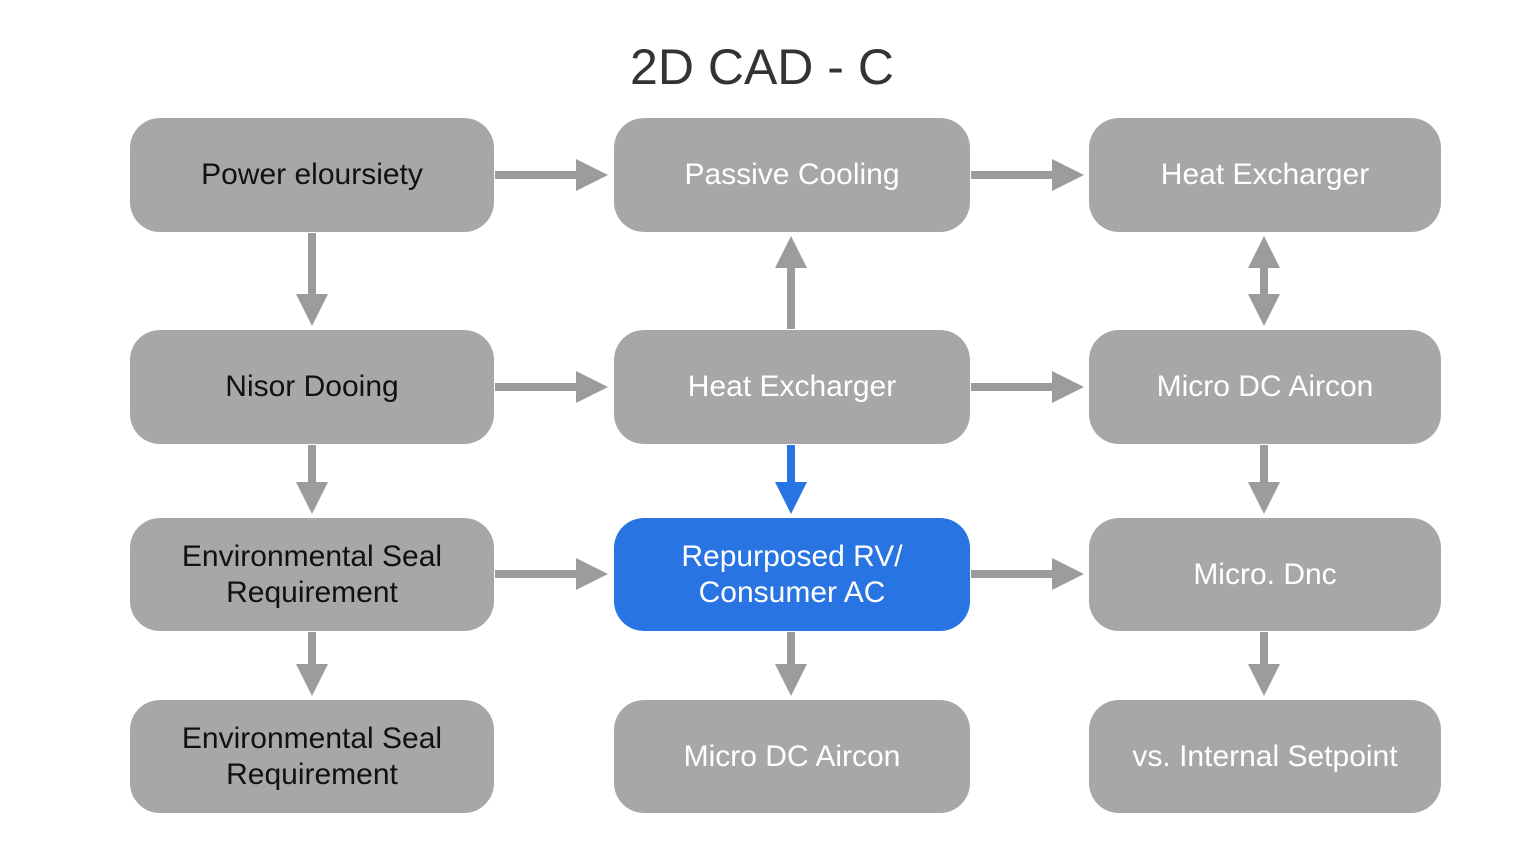 The height and width of the screenshot is (864, 1536). What do you see at coordinates (1265, 175) in the screenshot?
I see `node-heat-excharger-top: Heat Excharger` at bounding box center [1265, 175].